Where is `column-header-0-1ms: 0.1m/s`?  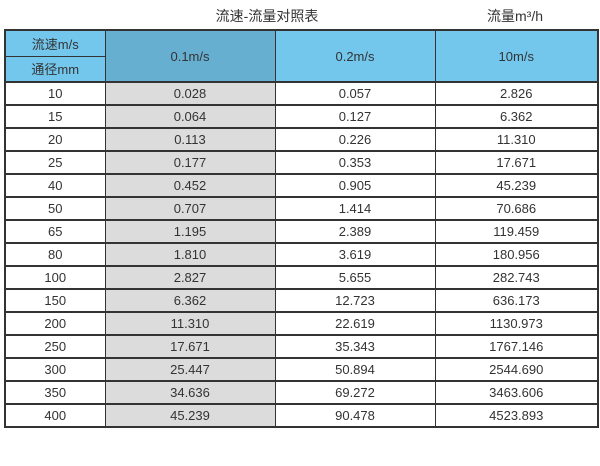 column-header-0-1ms: 0.1m/s is located at coordinates (190, 56).